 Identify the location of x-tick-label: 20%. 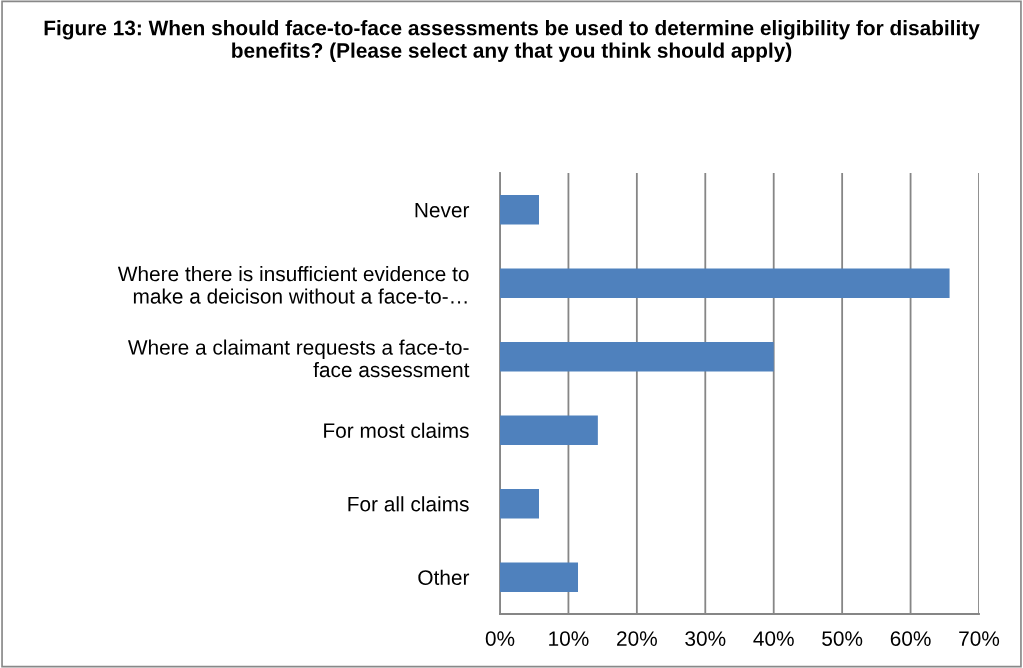
(637, 638).